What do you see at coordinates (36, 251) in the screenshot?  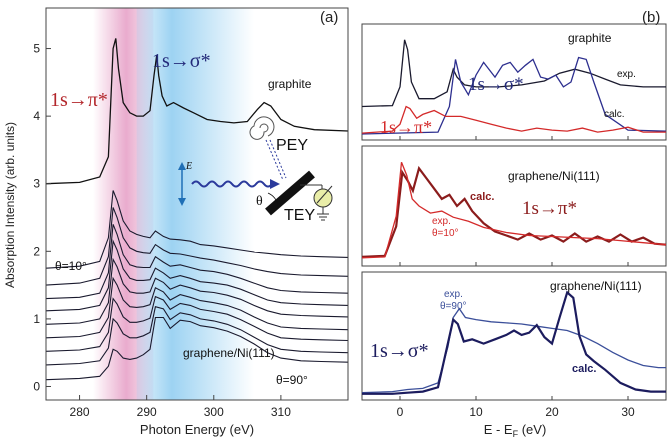 I see `a-ytick-label: 2` at bounding box center [36, 251].